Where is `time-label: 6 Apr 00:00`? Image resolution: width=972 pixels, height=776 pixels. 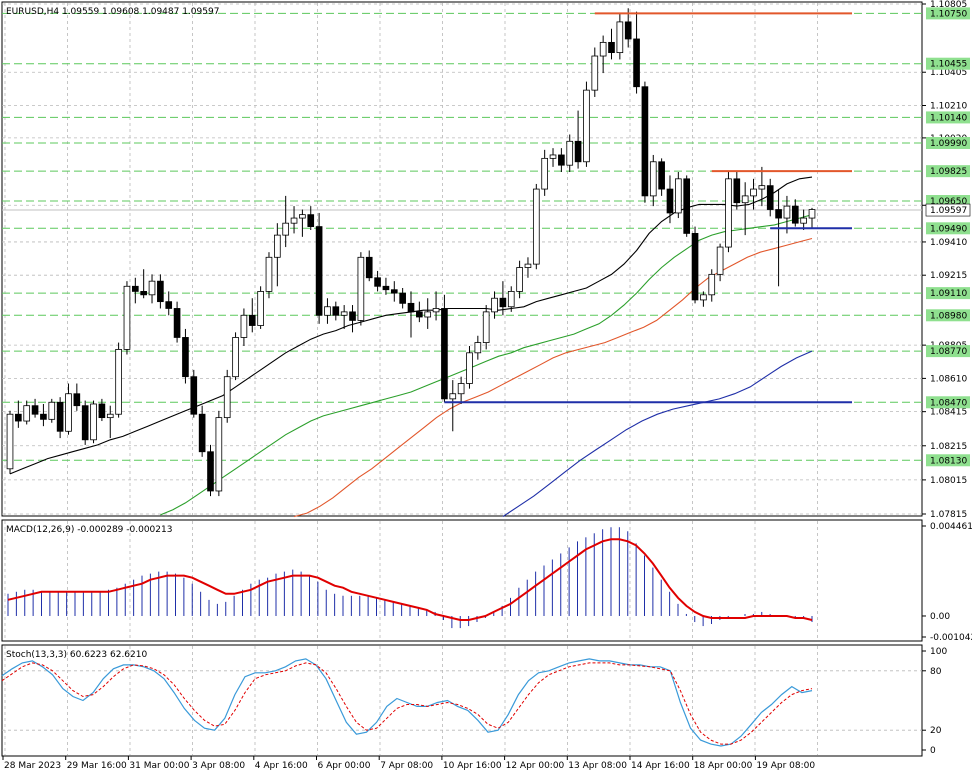
time-label: 6 Apr 00:00 is located at coordinates (344, 766).